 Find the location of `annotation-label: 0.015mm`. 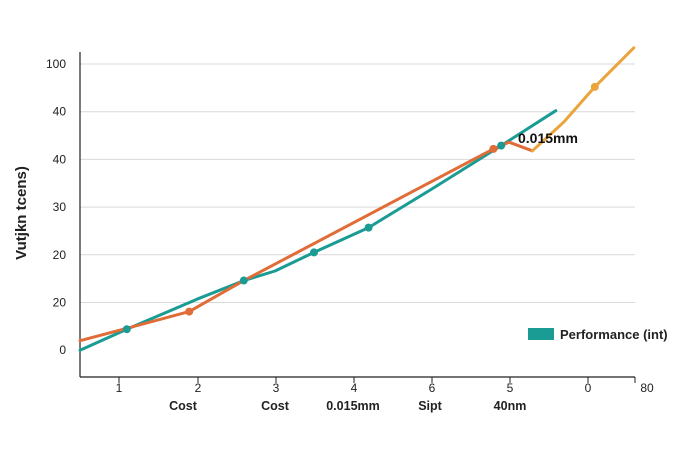

annotation-label: 0.015mm is located at coordinates (548, 138).